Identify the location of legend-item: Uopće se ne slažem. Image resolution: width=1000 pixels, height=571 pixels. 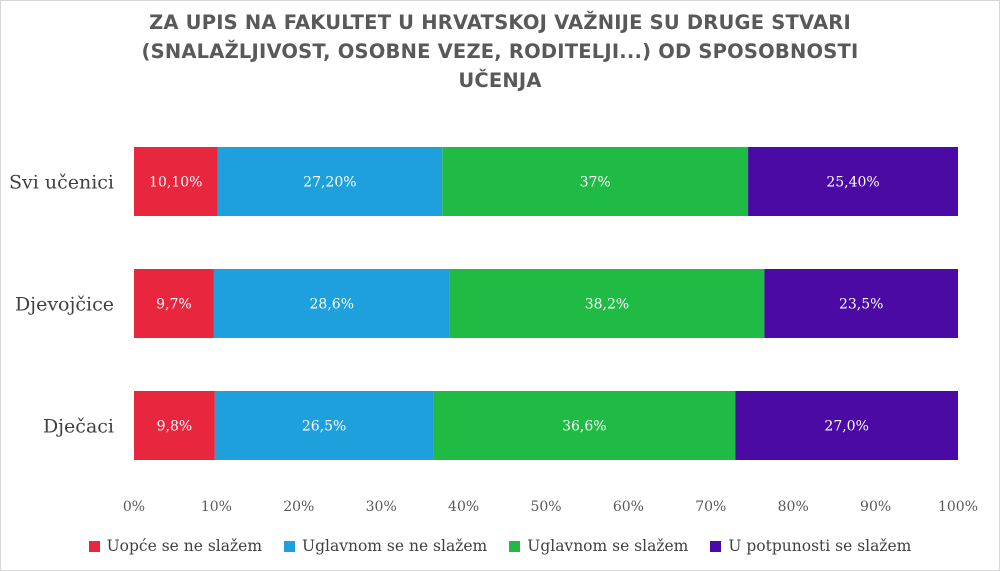
(175, 546).